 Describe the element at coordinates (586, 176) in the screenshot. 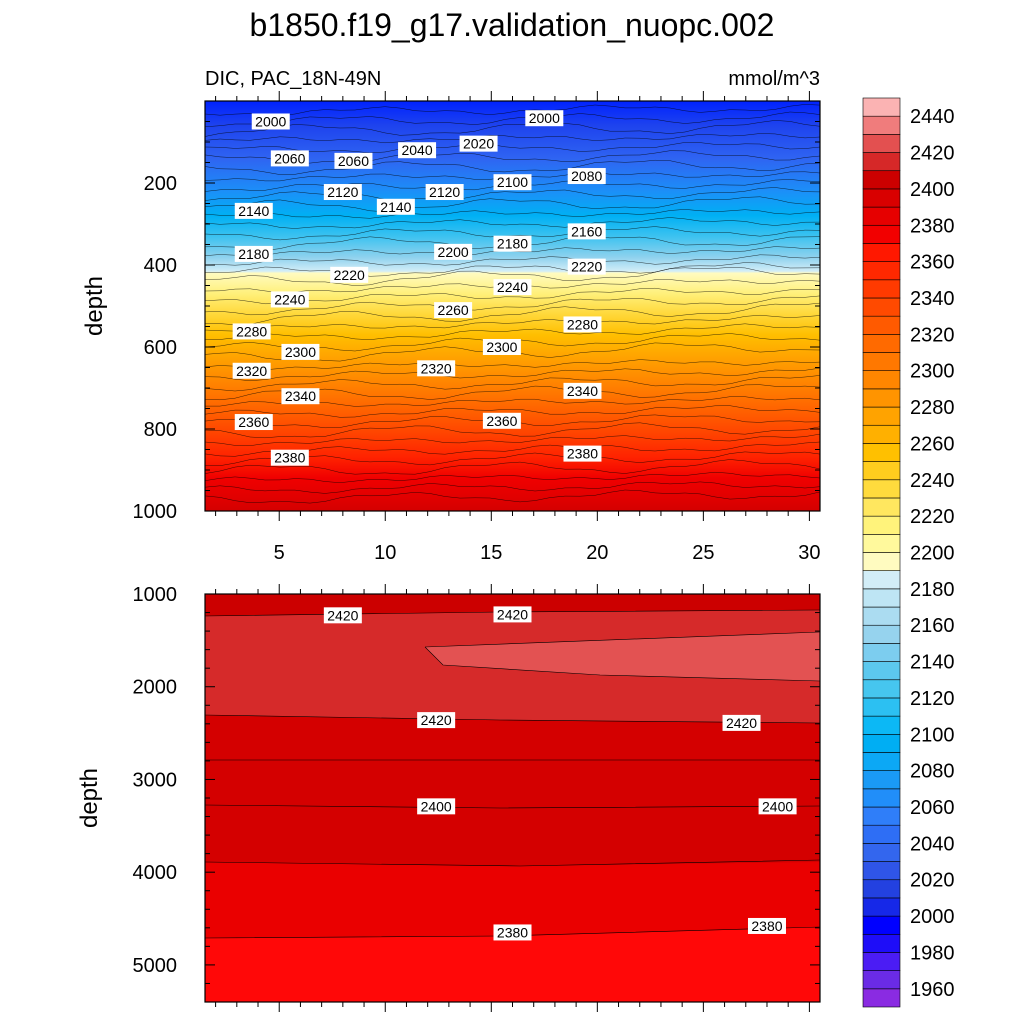

I see `svg-text: 2080` at that location.